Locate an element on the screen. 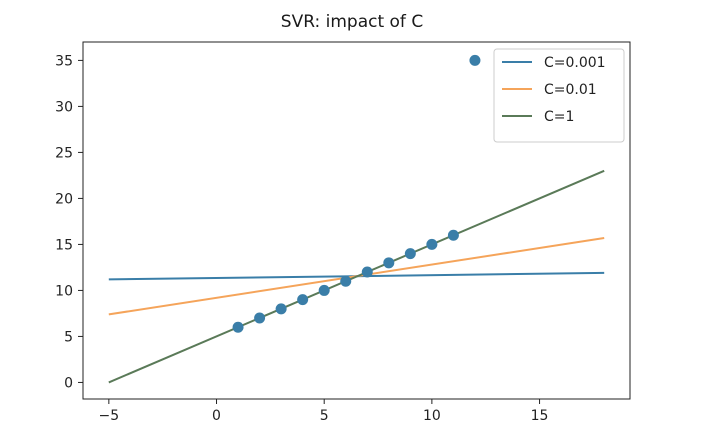 Image resolution: width=704 pixels, height=435 pixels. y-tick-label-0: 0 is located at coordinates (68, 383).